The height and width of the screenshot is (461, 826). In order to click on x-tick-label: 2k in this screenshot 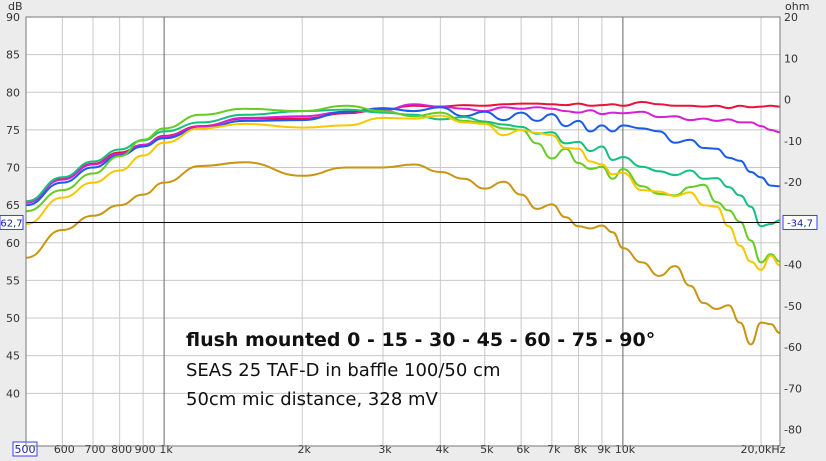, I will do `click(305, 449)`.